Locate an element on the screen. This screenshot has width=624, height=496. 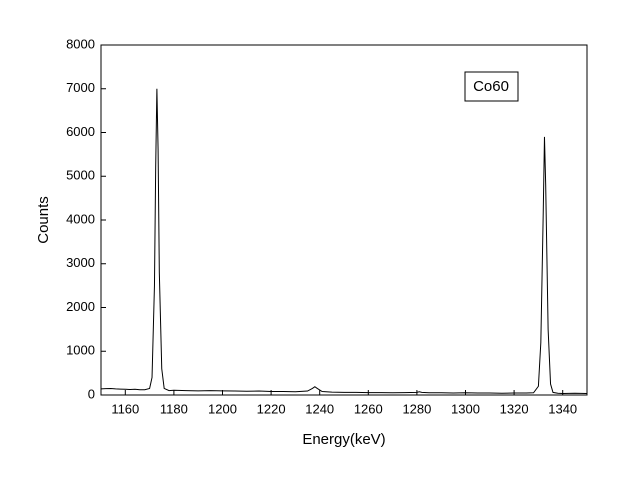
y-tick-label: 5000 is located at coordinates (80, 175).